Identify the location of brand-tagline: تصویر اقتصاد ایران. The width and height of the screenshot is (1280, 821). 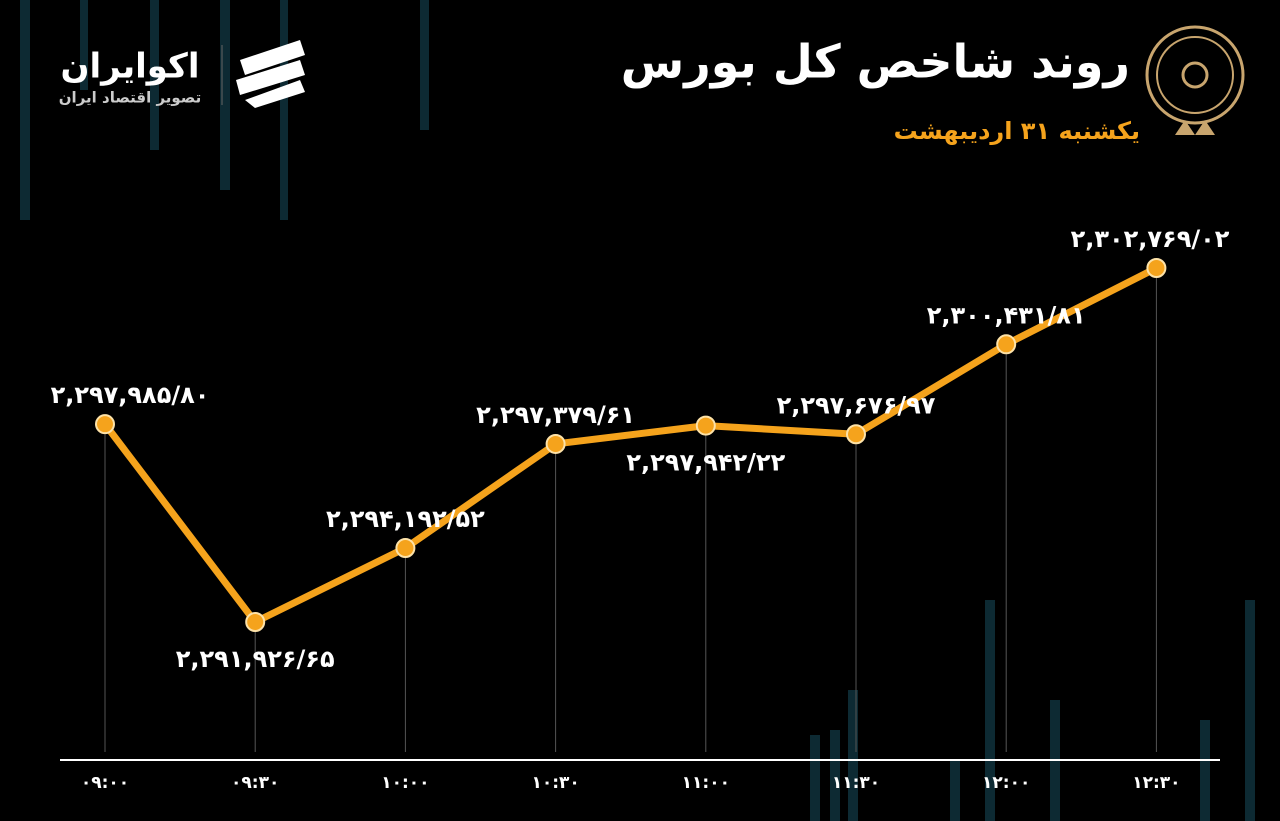
(130, 98).